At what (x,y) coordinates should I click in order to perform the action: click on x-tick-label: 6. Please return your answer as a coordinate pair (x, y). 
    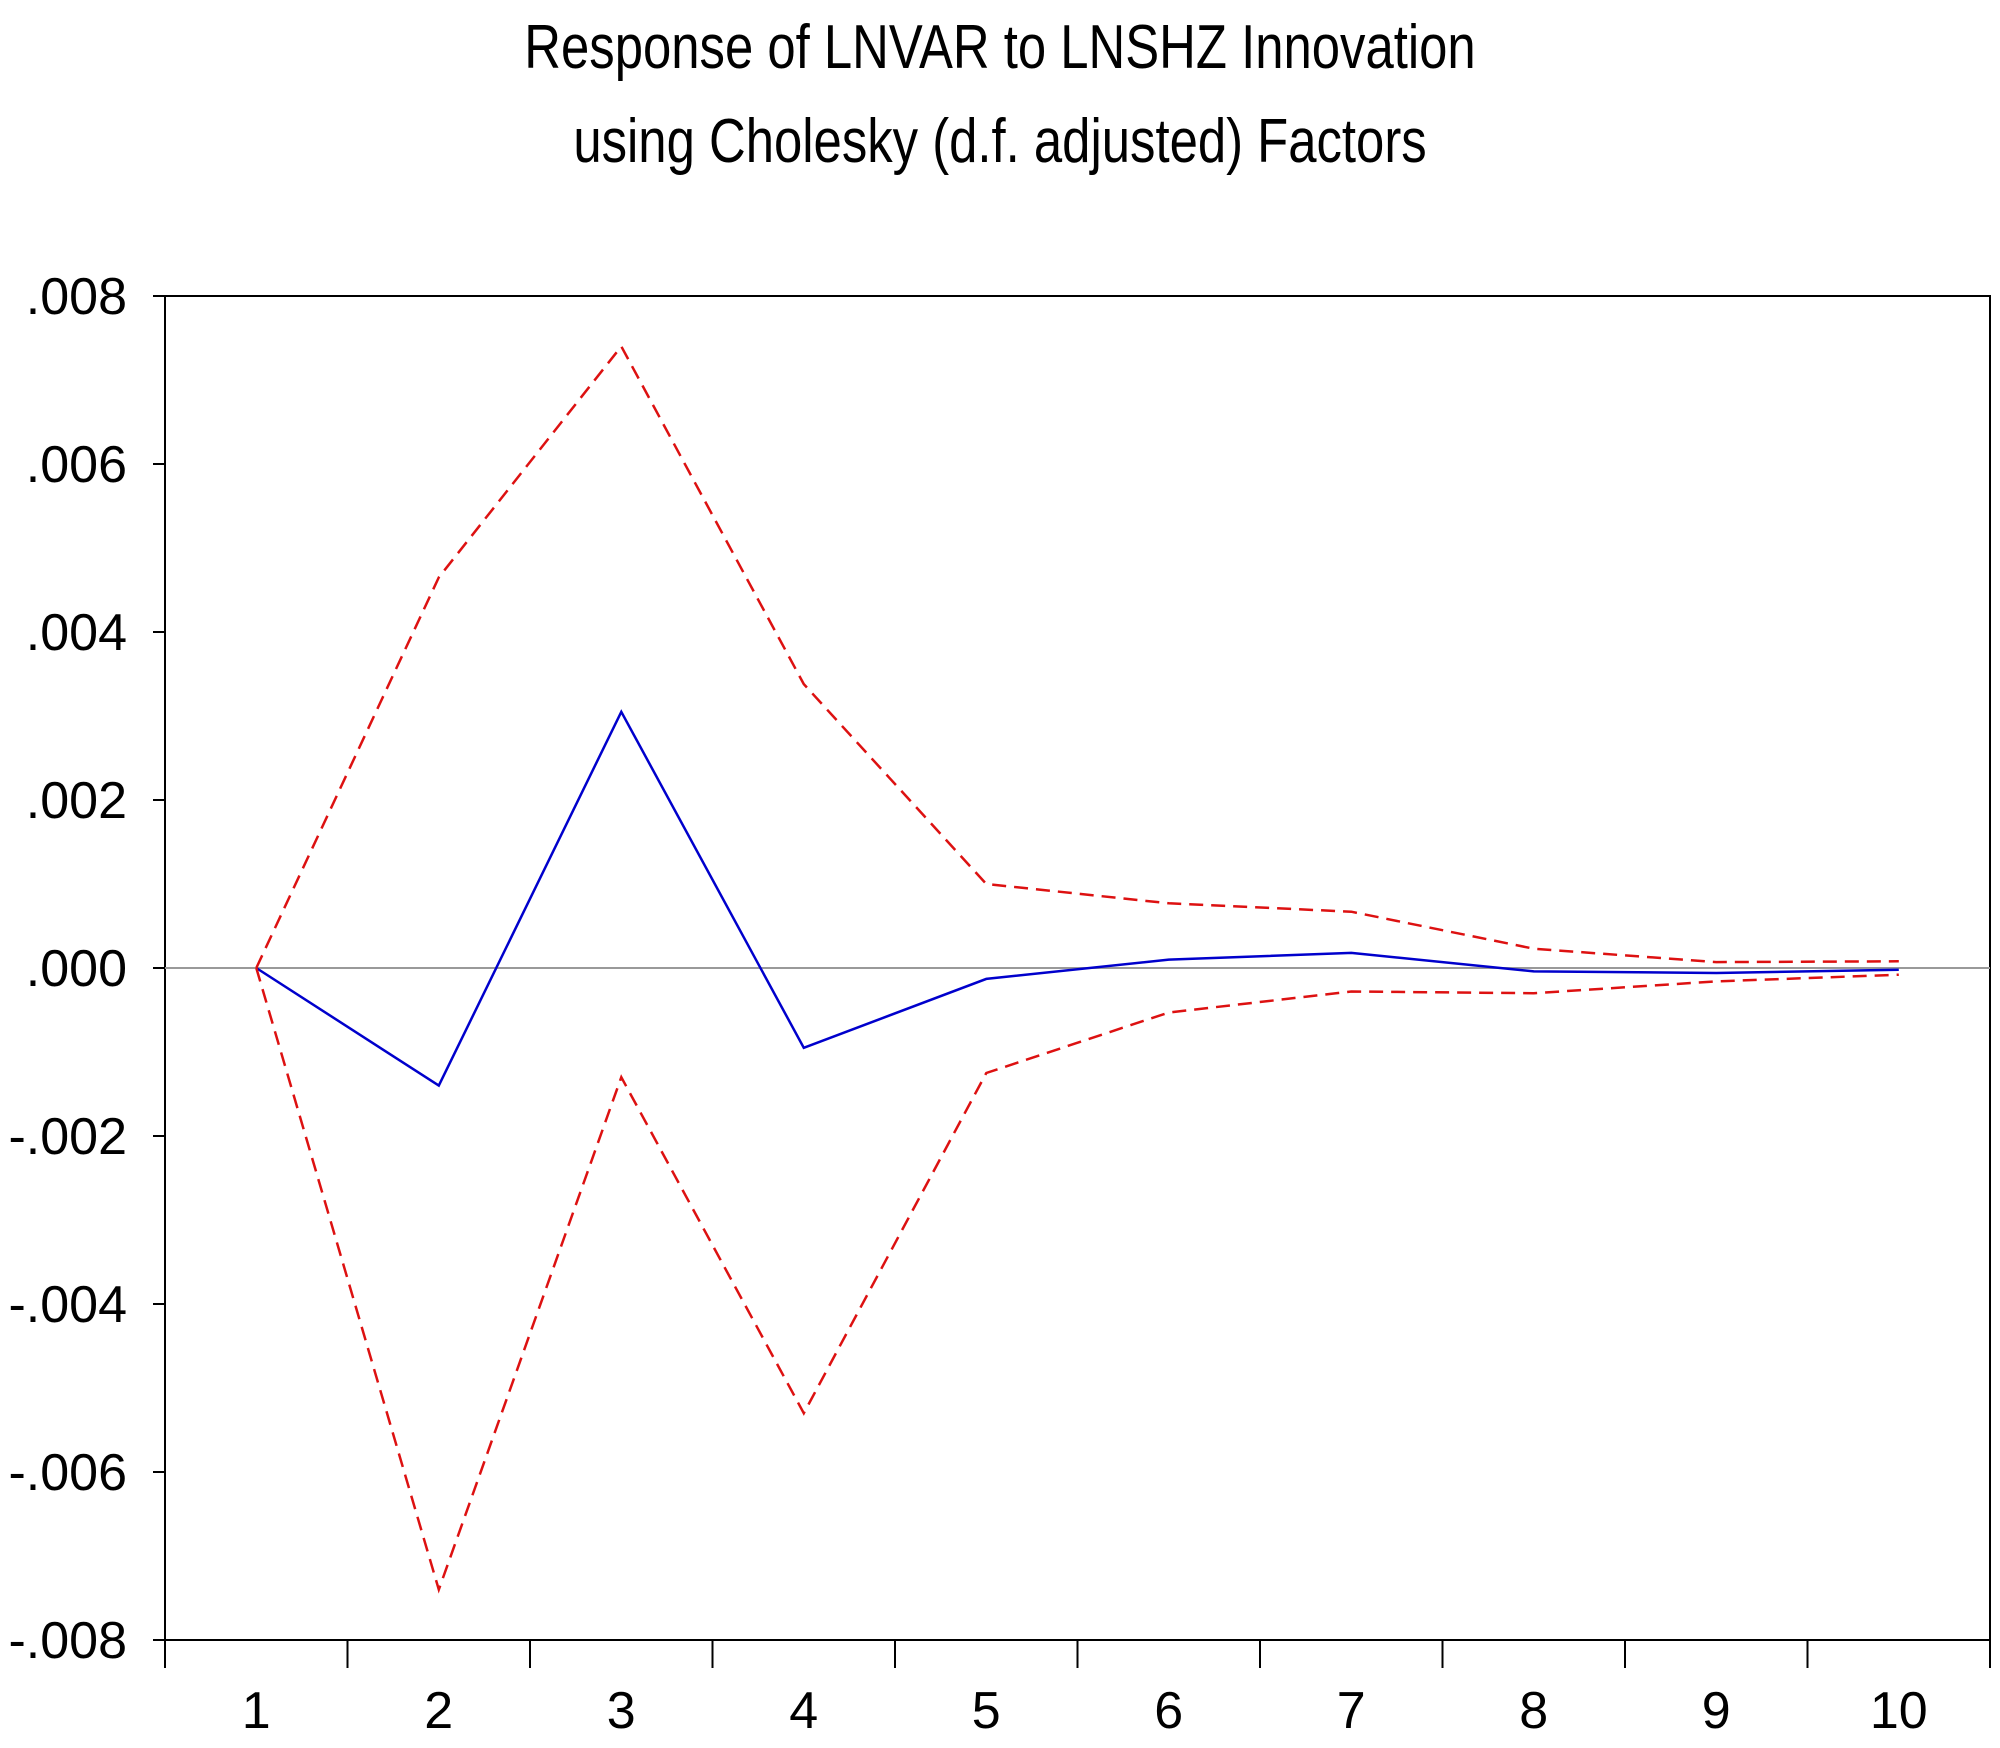
    Looking at the image, I should click on (1168, 1711).